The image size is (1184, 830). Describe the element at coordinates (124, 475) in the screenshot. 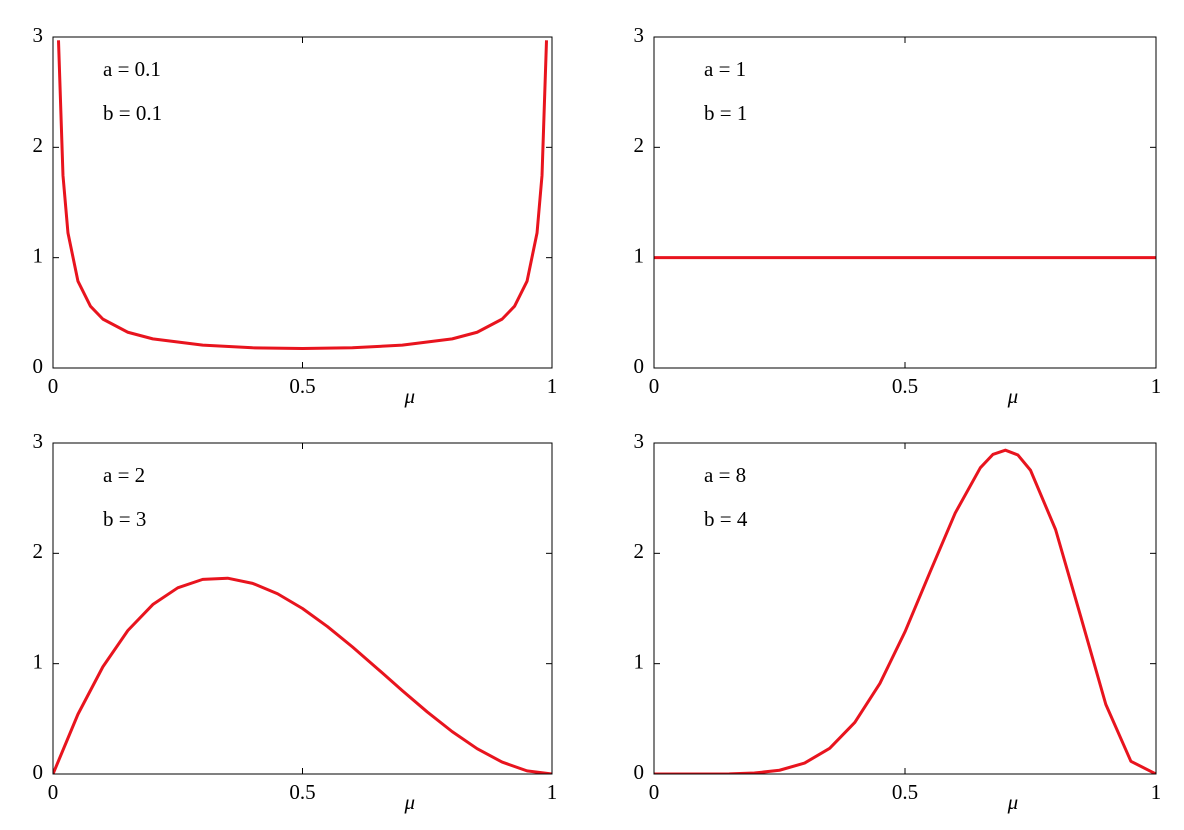

I see `annotation: a = 2` at that location.